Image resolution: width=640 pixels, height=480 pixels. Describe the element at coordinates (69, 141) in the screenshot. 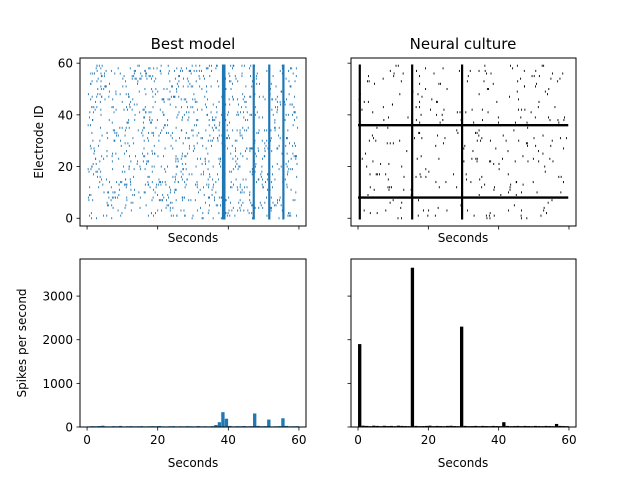

I see `best-model-y-ticks: 0 20 40 60` at that location.